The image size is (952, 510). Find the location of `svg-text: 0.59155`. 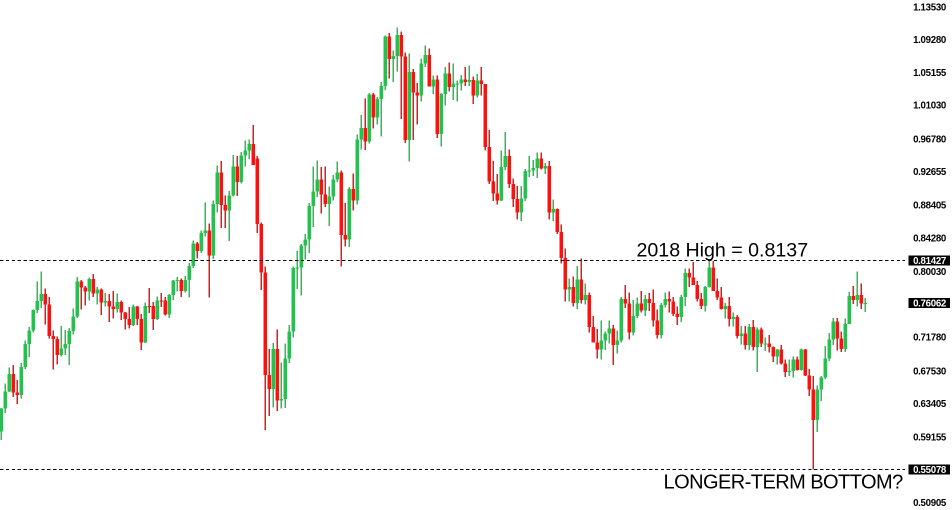

svg-text: 0.59155 is located at coordinates (930, 438).